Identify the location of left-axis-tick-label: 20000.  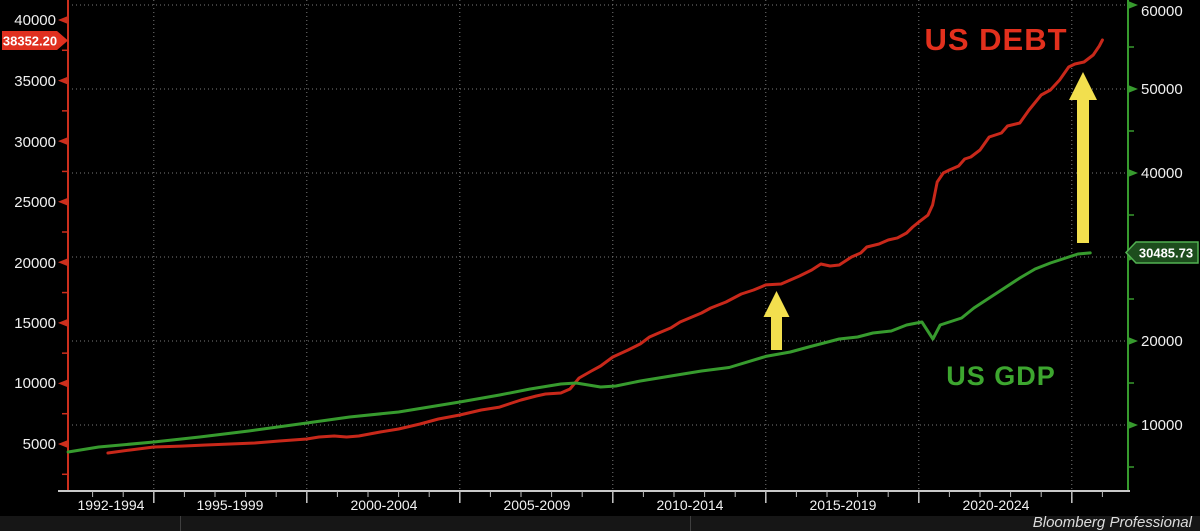
(35, 263).